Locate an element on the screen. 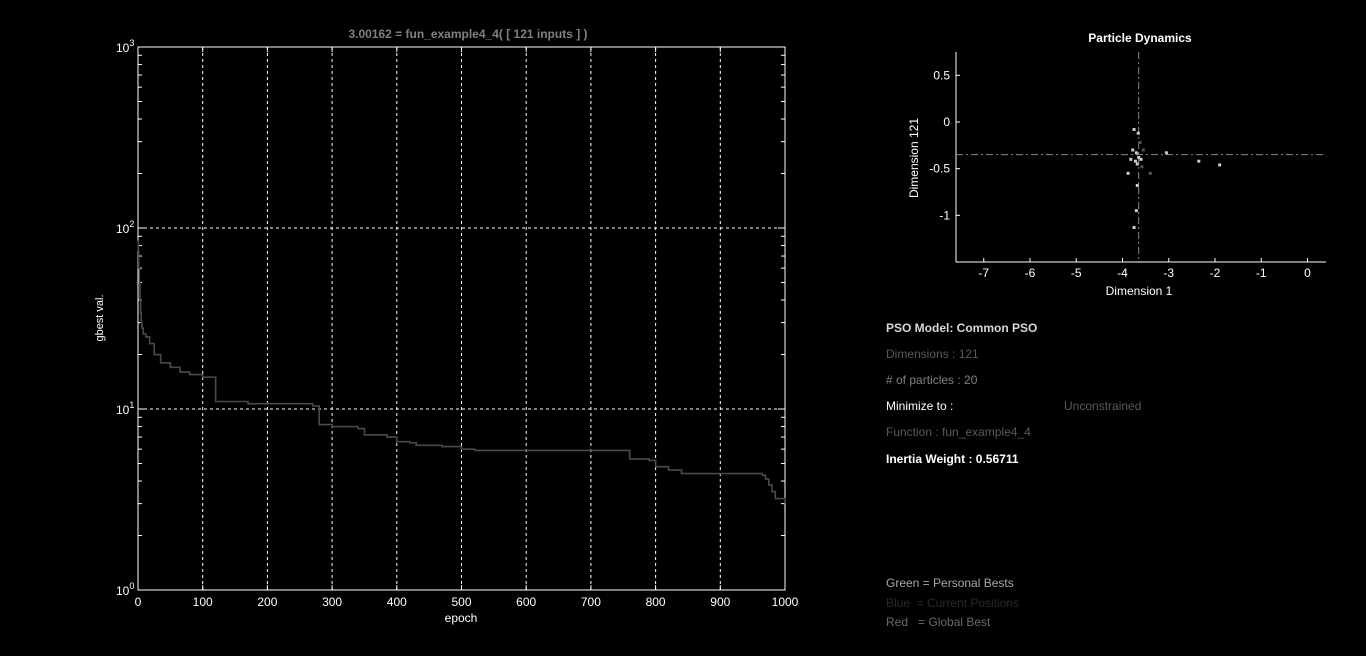  pd-x-tick-label: -1 is located at coordinates (1261, 273).